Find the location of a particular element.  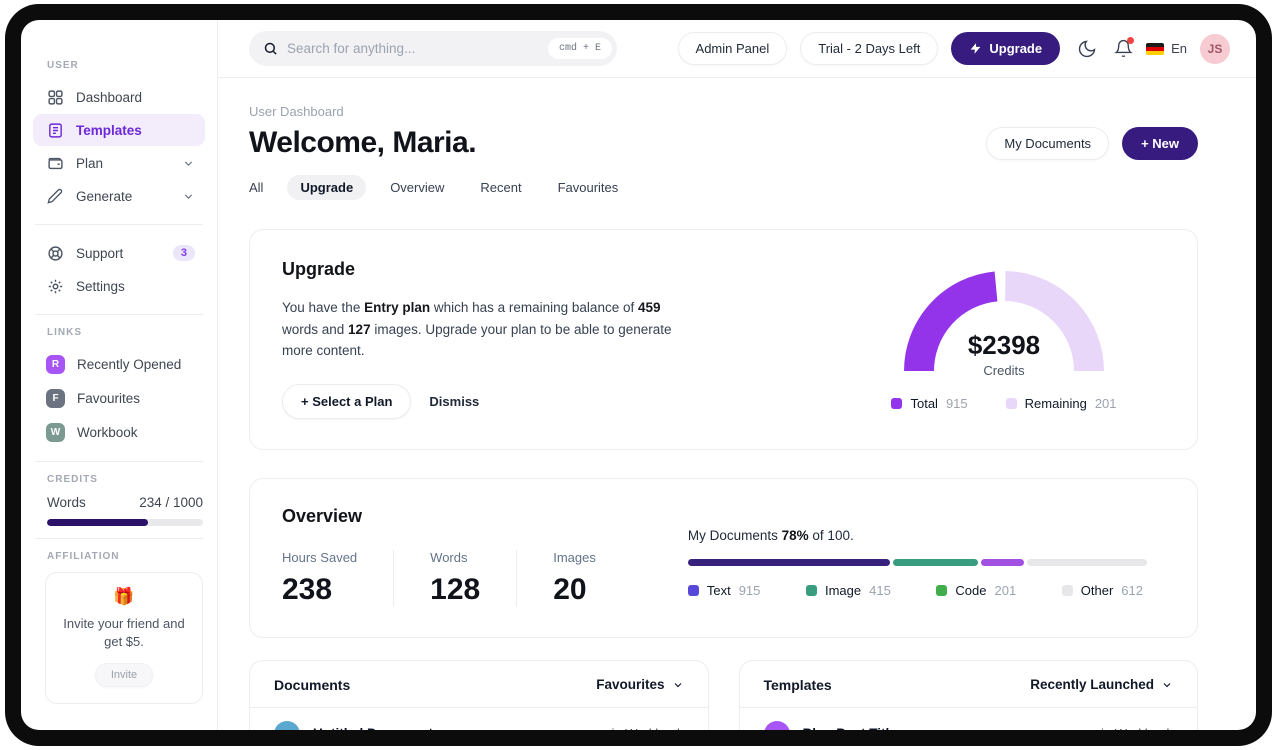

sidebar-item-label: Workbook is located at coordinates (107, 432).